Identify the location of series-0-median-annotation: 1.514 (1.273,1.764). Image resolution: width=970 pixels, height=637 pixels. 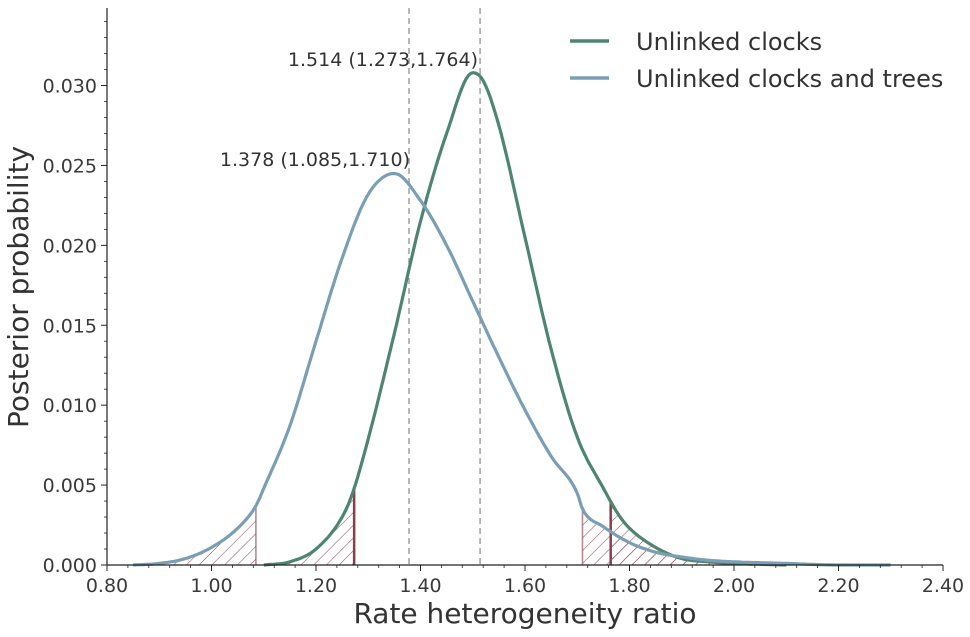
(383, 60).